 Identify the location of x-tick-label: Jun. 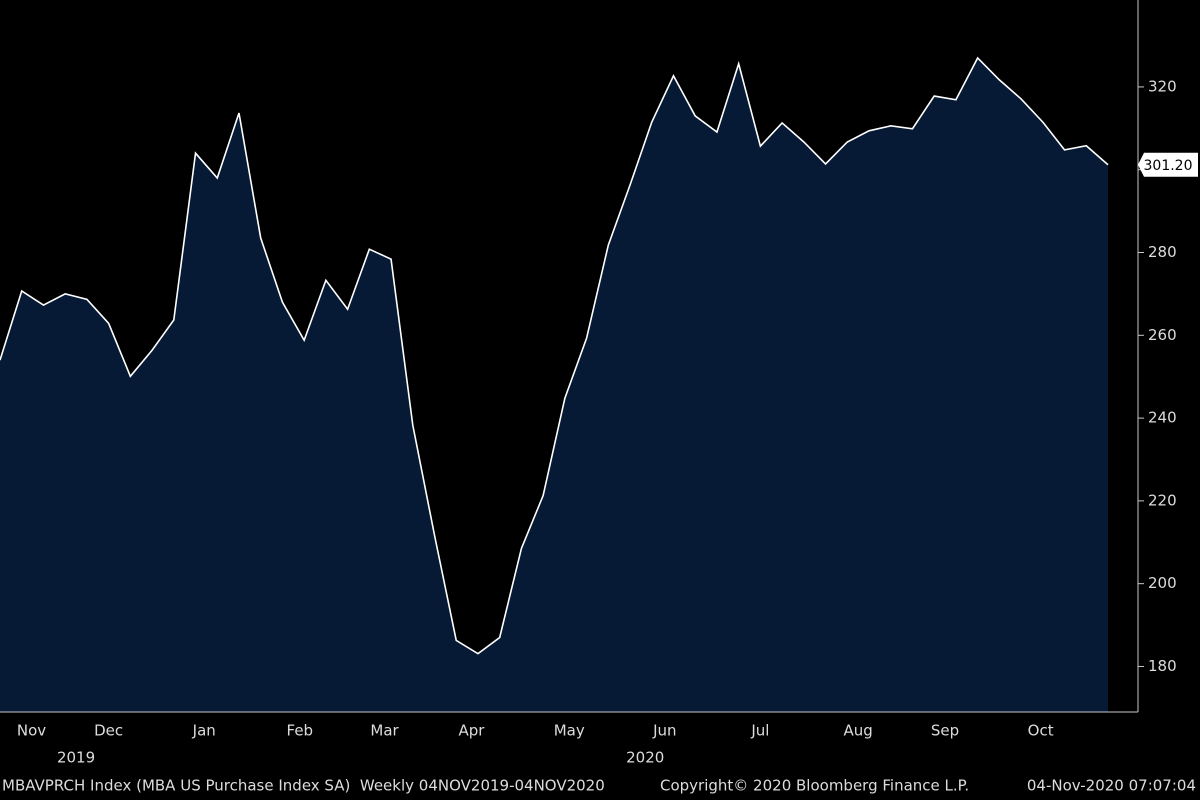
(664, 731).